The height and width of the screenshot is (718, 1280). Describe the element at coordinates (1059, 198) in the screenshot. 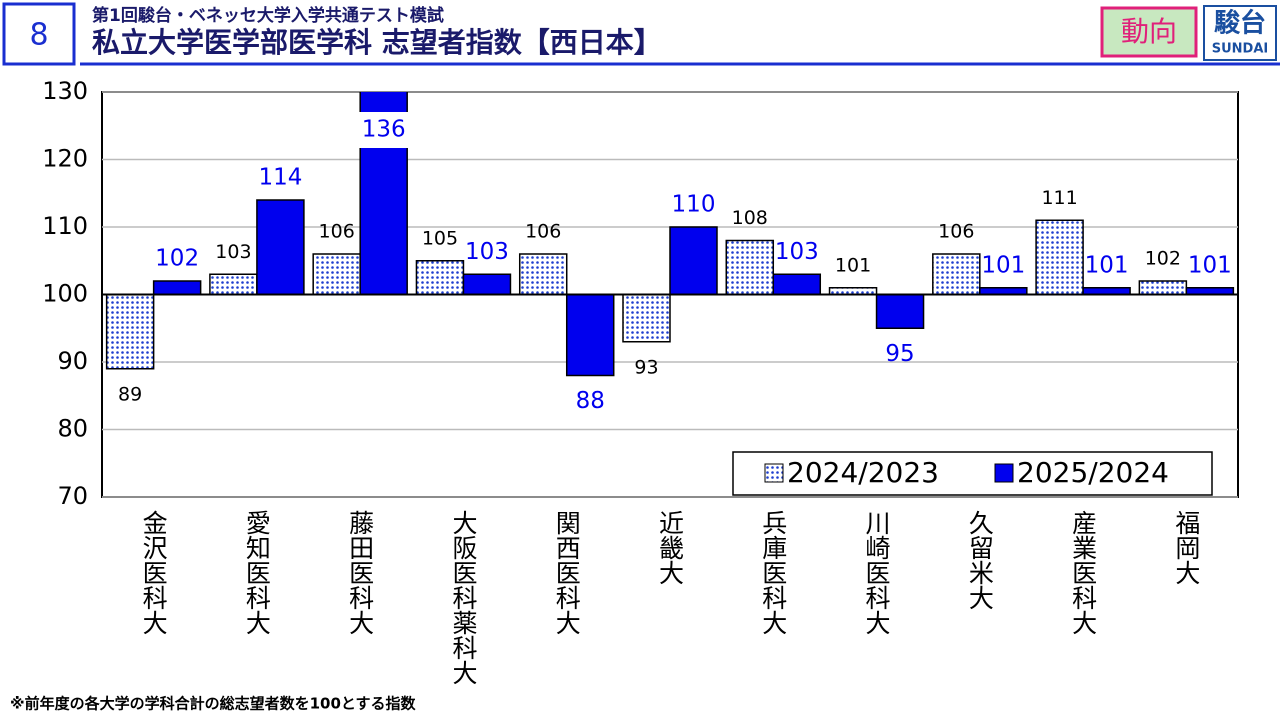

I see `data-label: 111` at that location.